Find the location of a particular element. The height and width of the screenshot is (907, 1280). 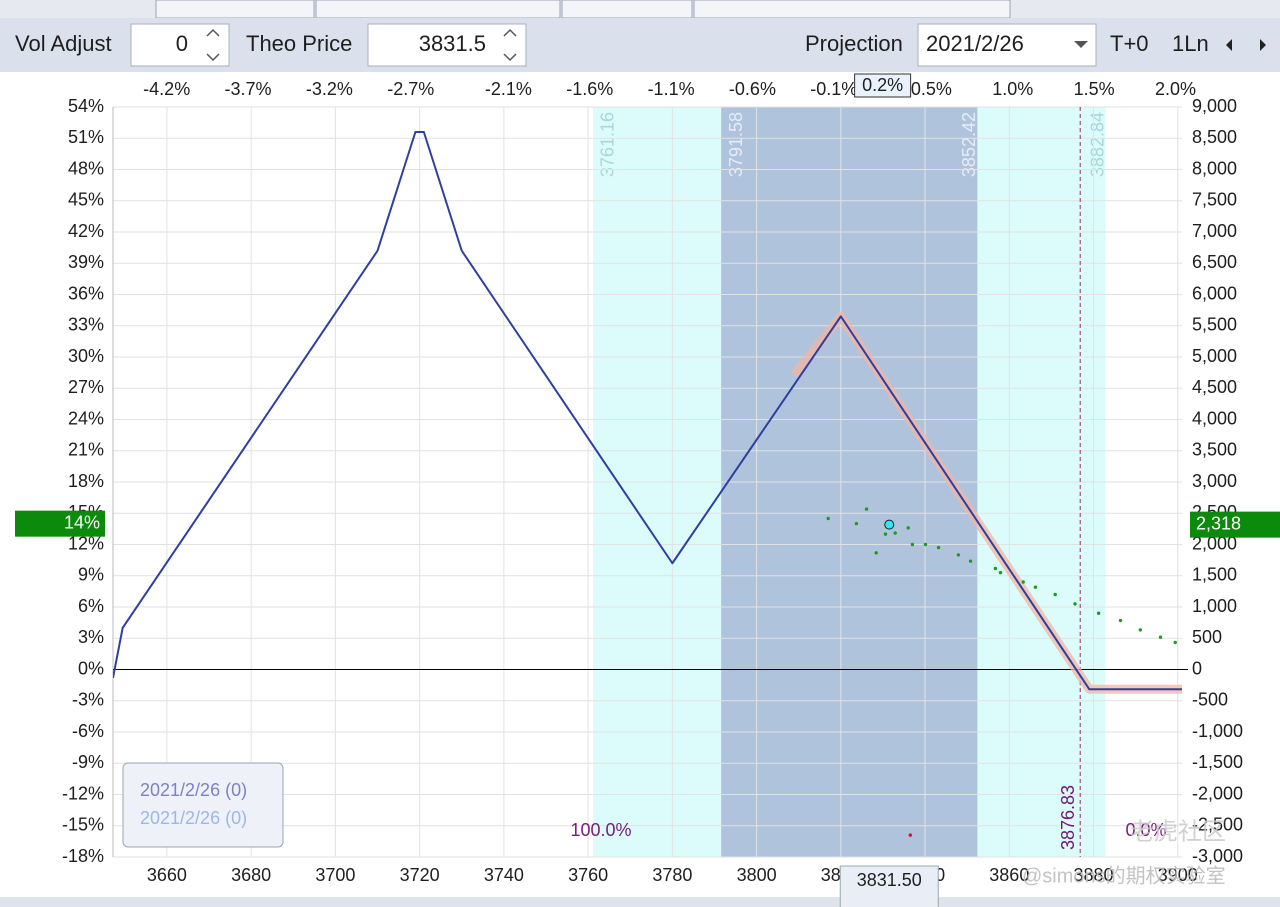

x-tick-label: 3660 is located at coordinates (167, 875).